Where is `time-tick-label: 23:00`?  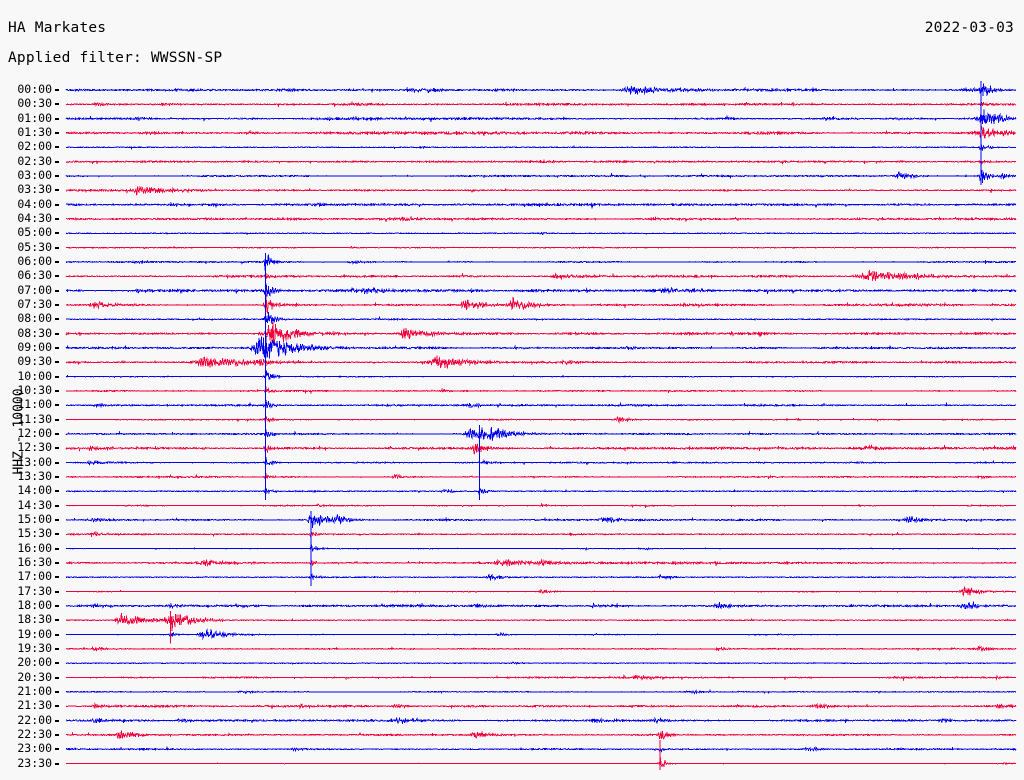 time-tick-label: 23:00 is located at coordinates (34, 748).